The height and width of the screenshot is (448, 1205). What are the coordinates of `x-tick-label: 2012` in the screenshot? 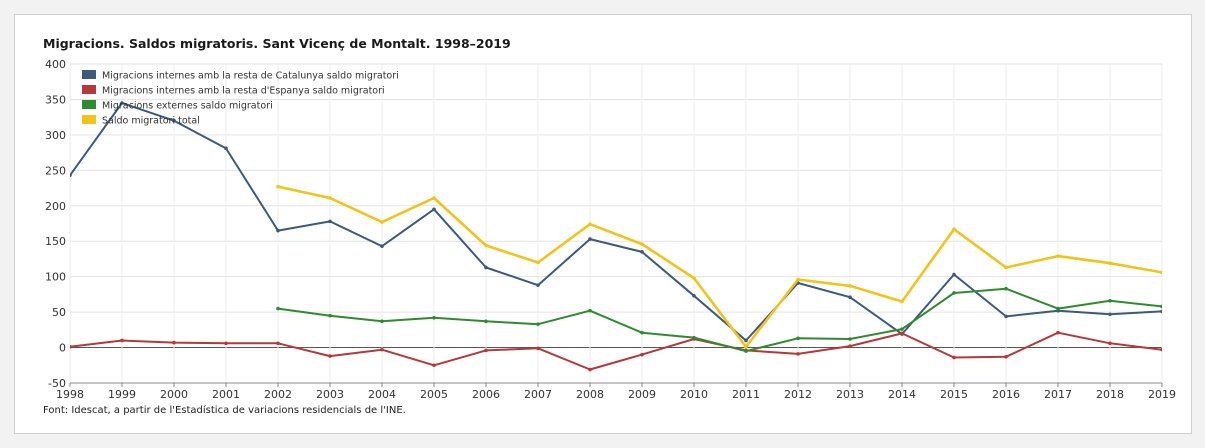 It's located at (798, 394).